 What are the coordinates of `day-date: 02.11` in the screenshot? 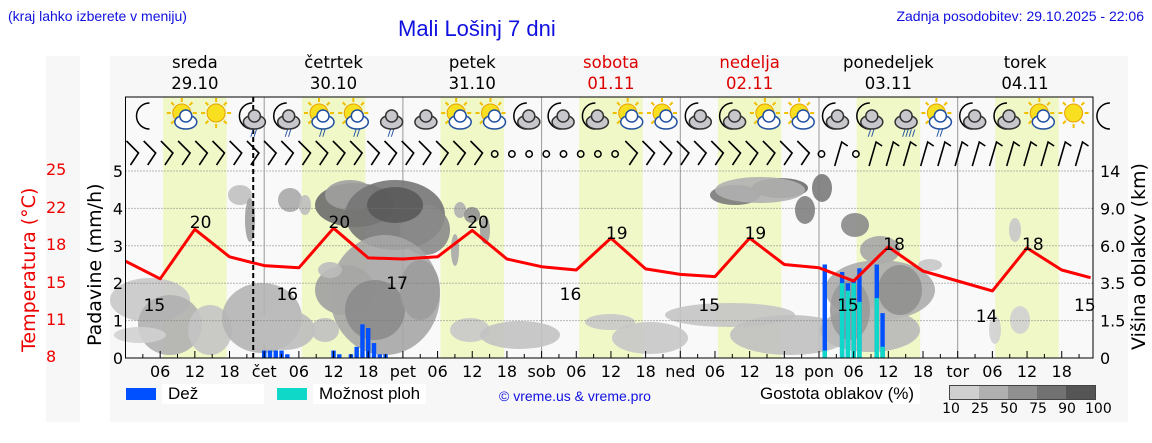 It's located at (750, 83).